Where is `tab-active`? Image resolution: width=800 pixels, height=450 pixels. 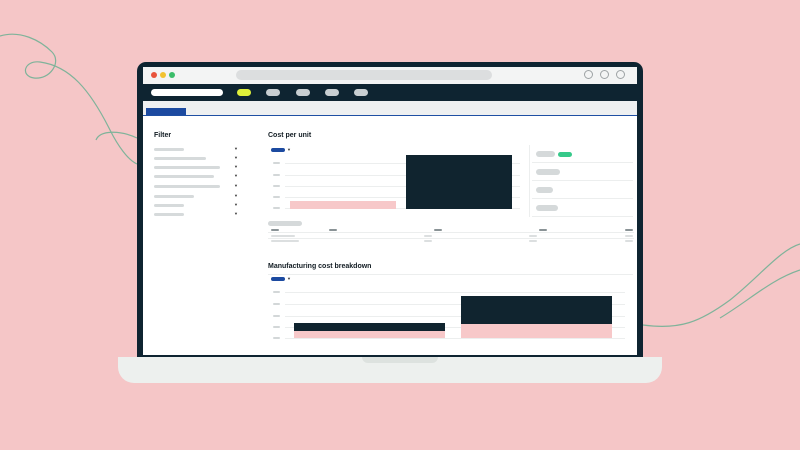
tab-active is located at coordinates (166, 111).